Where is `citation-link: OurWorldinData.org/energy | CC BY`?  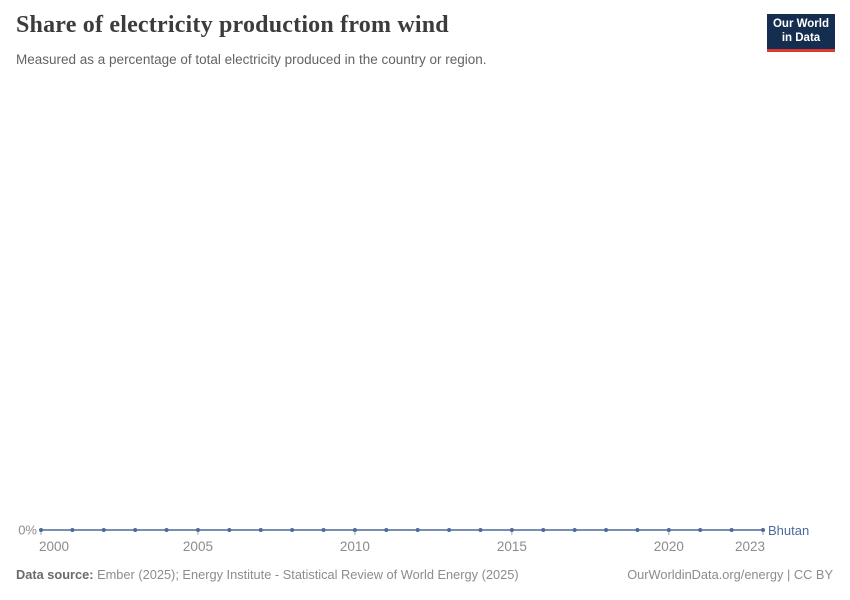 citation-link: OurWorldinData.org/energy | CC BY is located at coordinates (730, 574).